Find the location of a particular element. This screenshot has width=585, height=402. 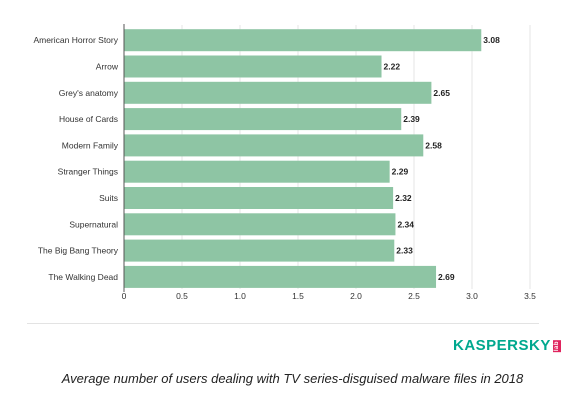

value-label: 2.34 is located at coordinates (405, 224).